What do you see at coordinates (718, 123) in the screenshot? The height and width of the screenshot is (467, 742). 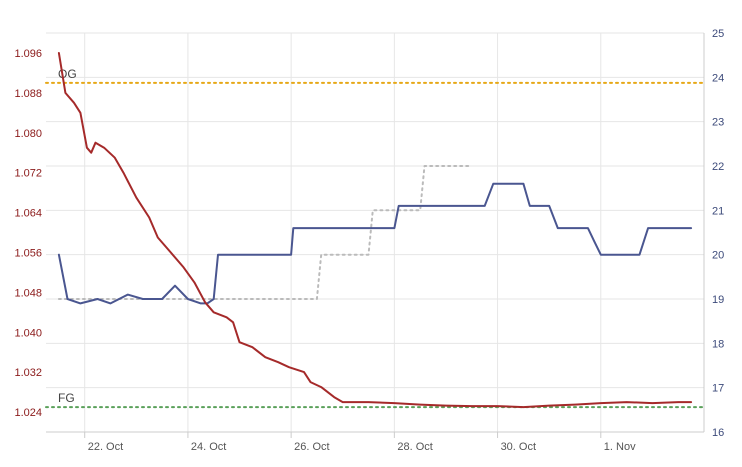 I see `y-right-tick-label: 23` at bounding box center [718, 123].